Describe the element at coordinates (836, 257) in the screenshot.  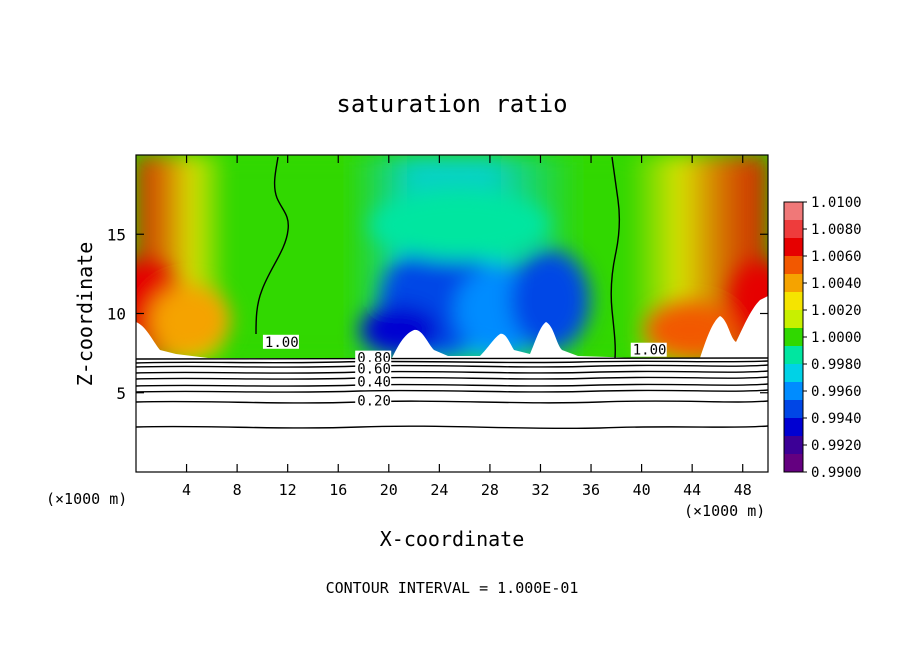
I see `colorbar-label: 1.0060` at that location.